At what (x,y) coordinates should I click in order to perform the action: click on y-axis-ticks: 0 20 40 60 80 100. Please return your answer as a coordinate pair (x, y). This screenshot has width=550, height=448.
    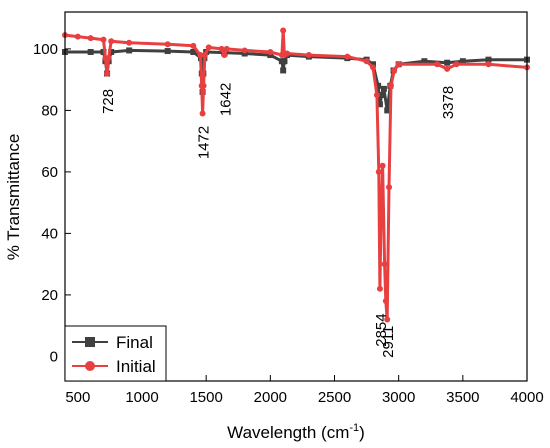
    Looking at the image, I should click on (52, 203).